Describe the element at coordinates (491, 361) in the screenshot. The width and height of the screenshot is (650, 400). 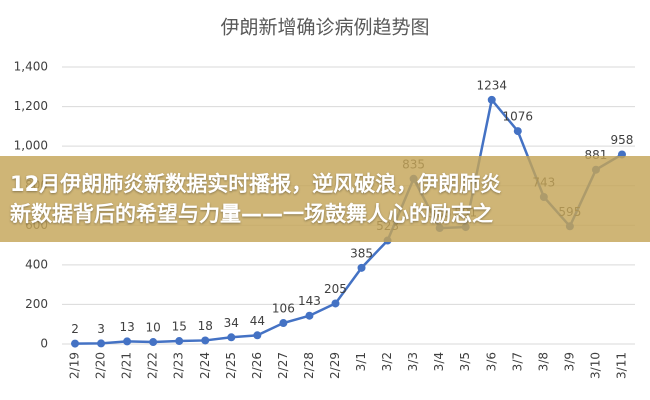
I see `x-tick-label: 3/6` at that location.